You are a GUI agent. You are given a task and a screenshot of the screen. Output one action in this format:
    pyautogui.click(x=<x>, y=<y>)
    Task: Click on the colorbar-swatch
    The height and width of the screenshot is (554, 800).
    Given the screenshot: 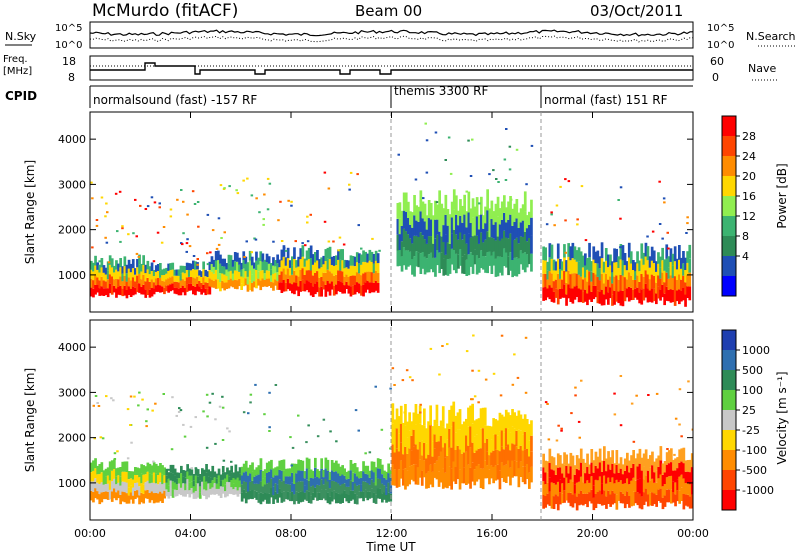 What is the action you would take?
    pyautogui.click(x=729, y=440)
    